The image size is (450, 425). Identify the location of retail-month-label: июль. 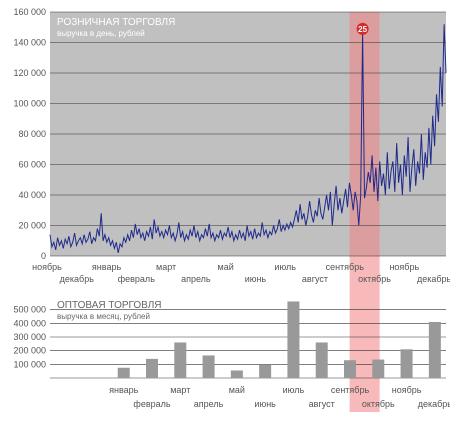
(285, 267).